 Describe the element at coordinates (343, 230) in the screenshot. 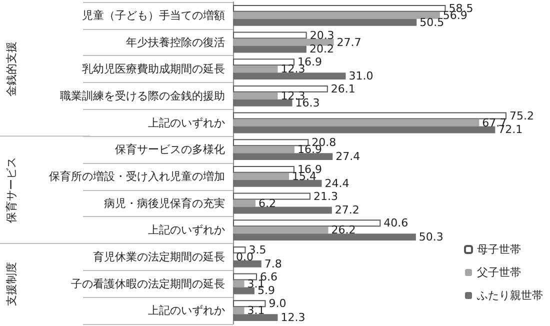

I see `data-label: 26.2` at that location.